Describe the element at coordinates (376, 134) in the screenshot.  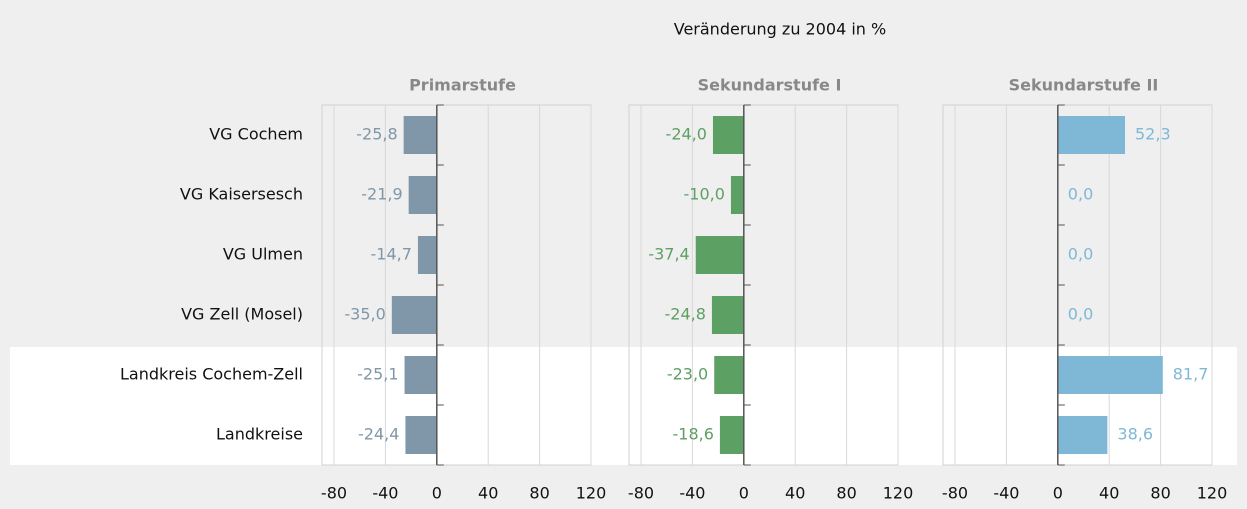
I see `value-label: -25,8` at that location.